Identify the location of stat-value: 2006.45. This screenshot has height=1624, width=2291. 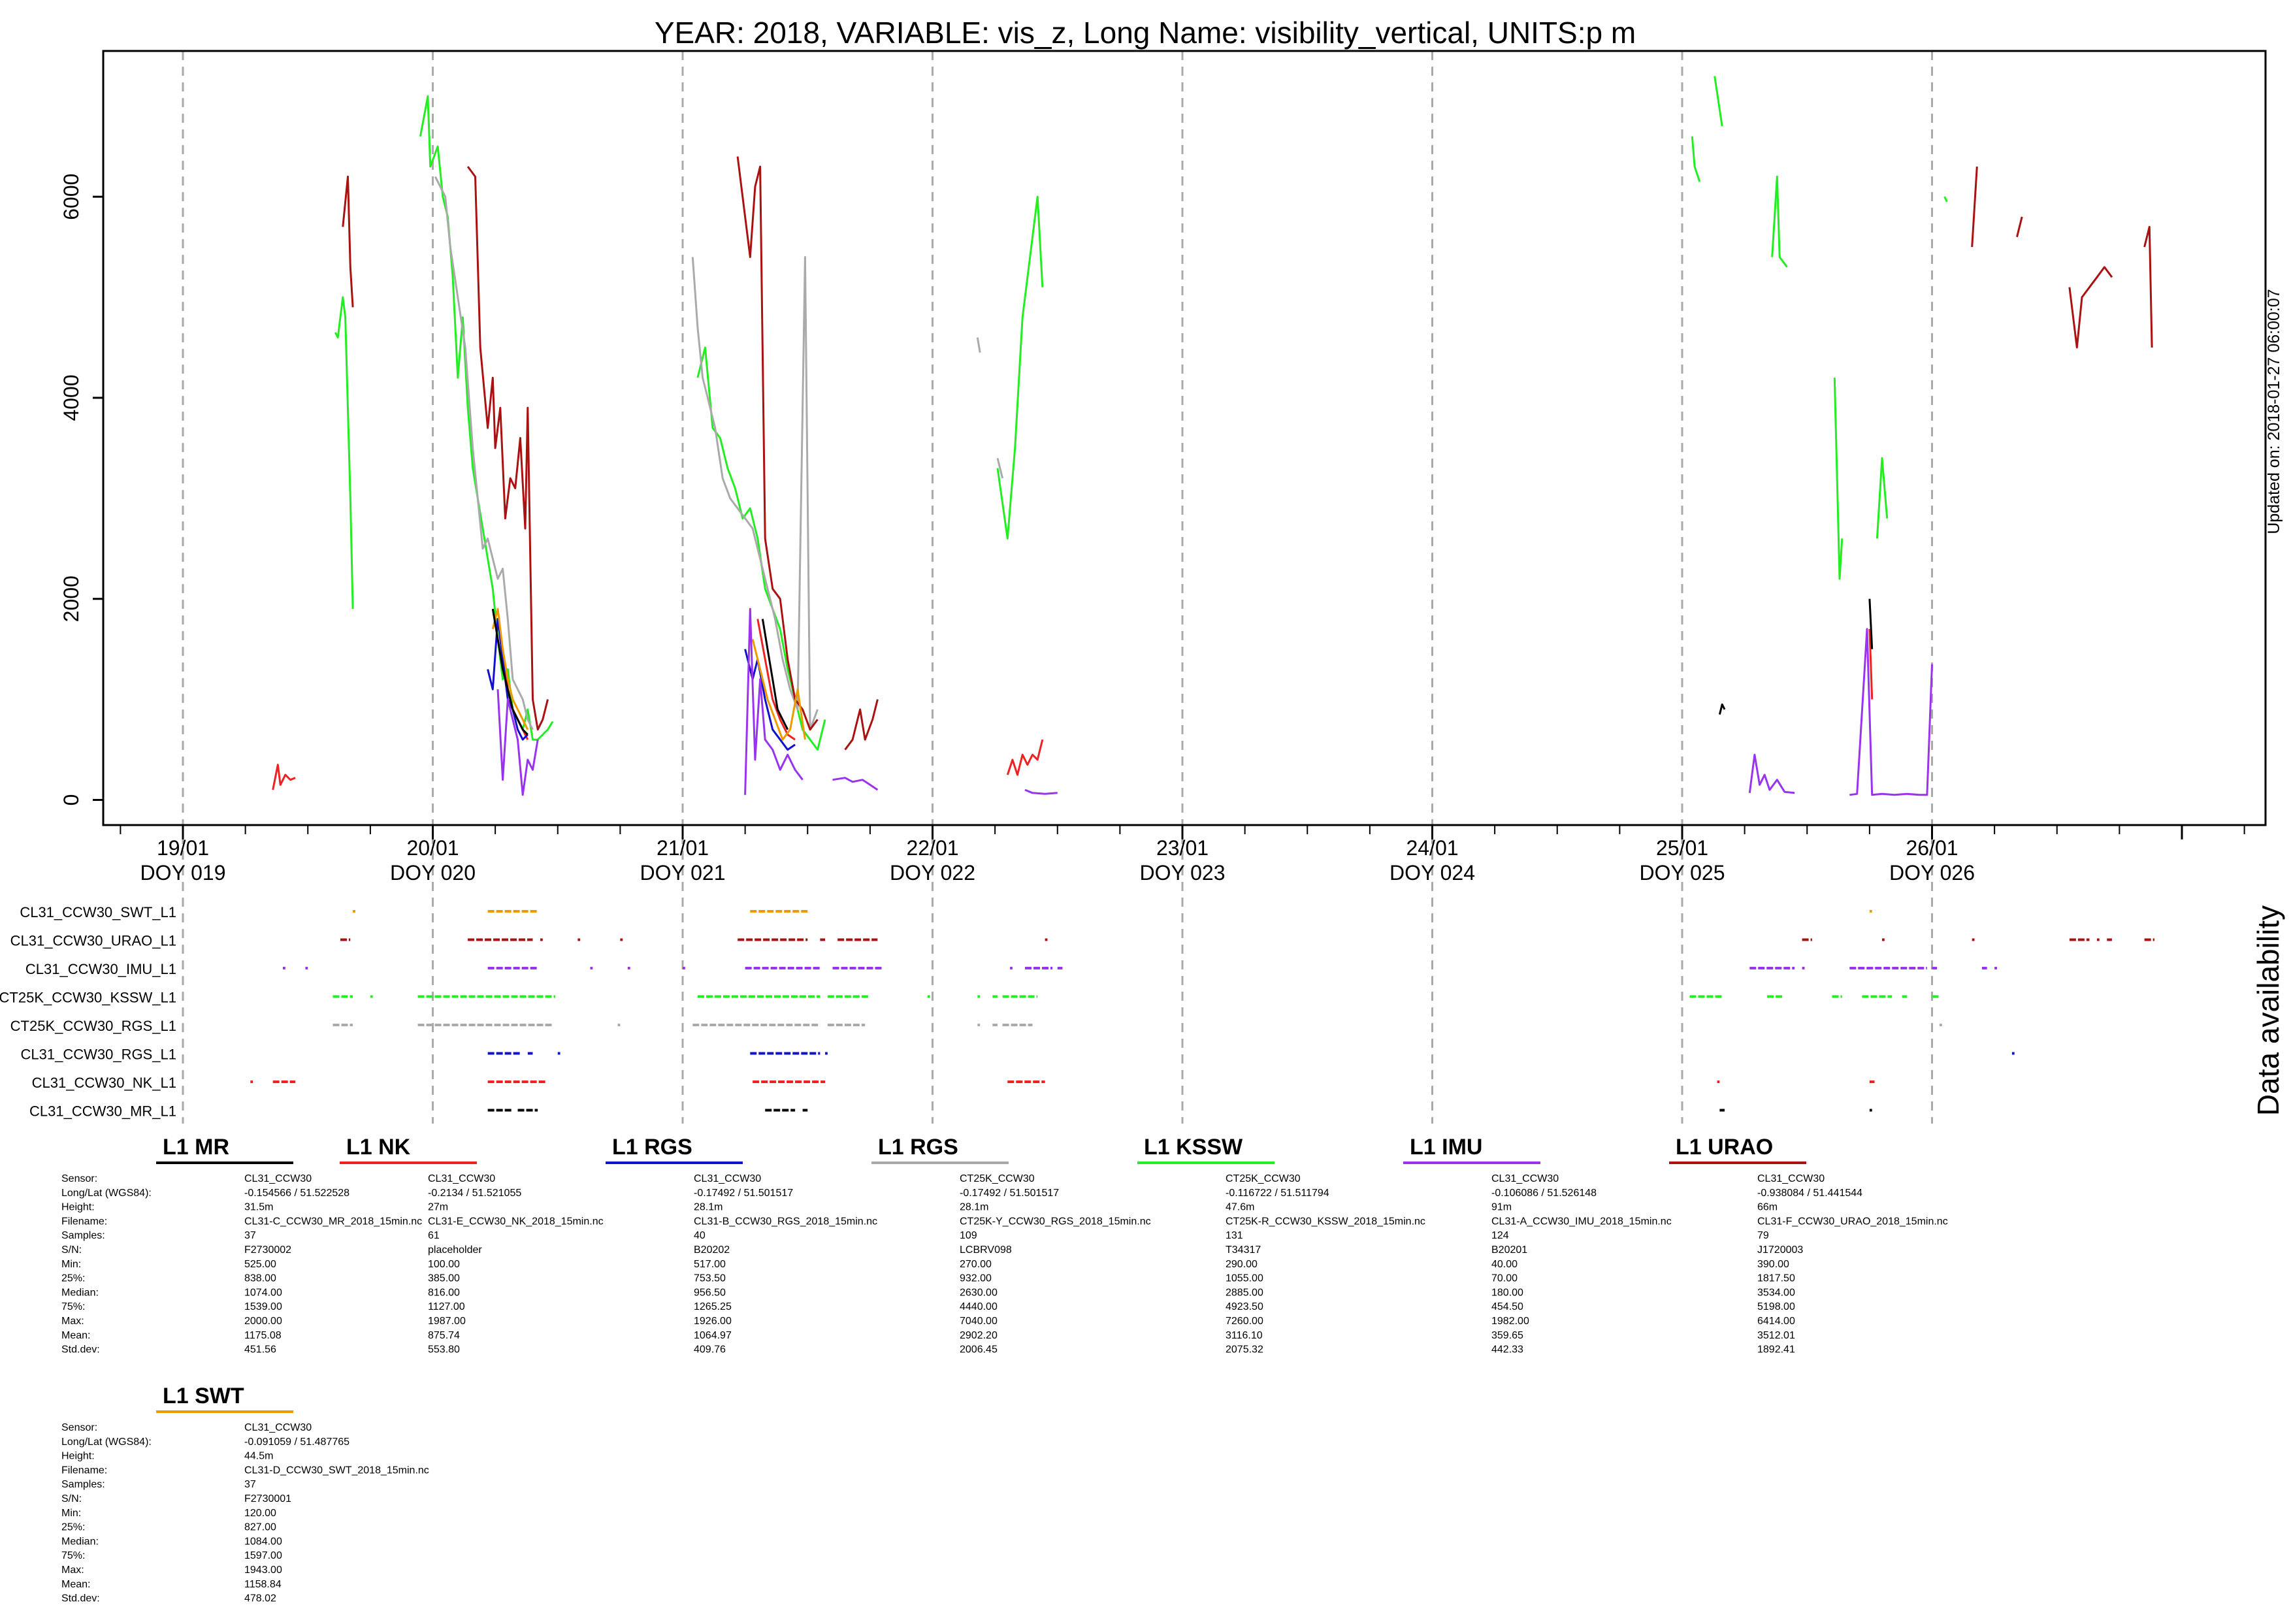
(979, 1350).